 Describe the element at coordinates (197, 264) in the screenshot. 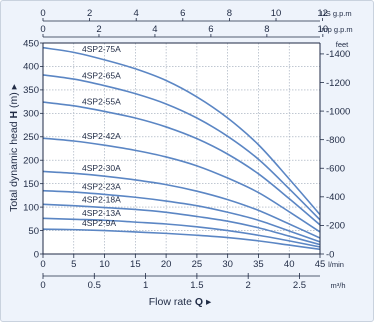

I see `bottom-axis-tick-label: 25` at that location.